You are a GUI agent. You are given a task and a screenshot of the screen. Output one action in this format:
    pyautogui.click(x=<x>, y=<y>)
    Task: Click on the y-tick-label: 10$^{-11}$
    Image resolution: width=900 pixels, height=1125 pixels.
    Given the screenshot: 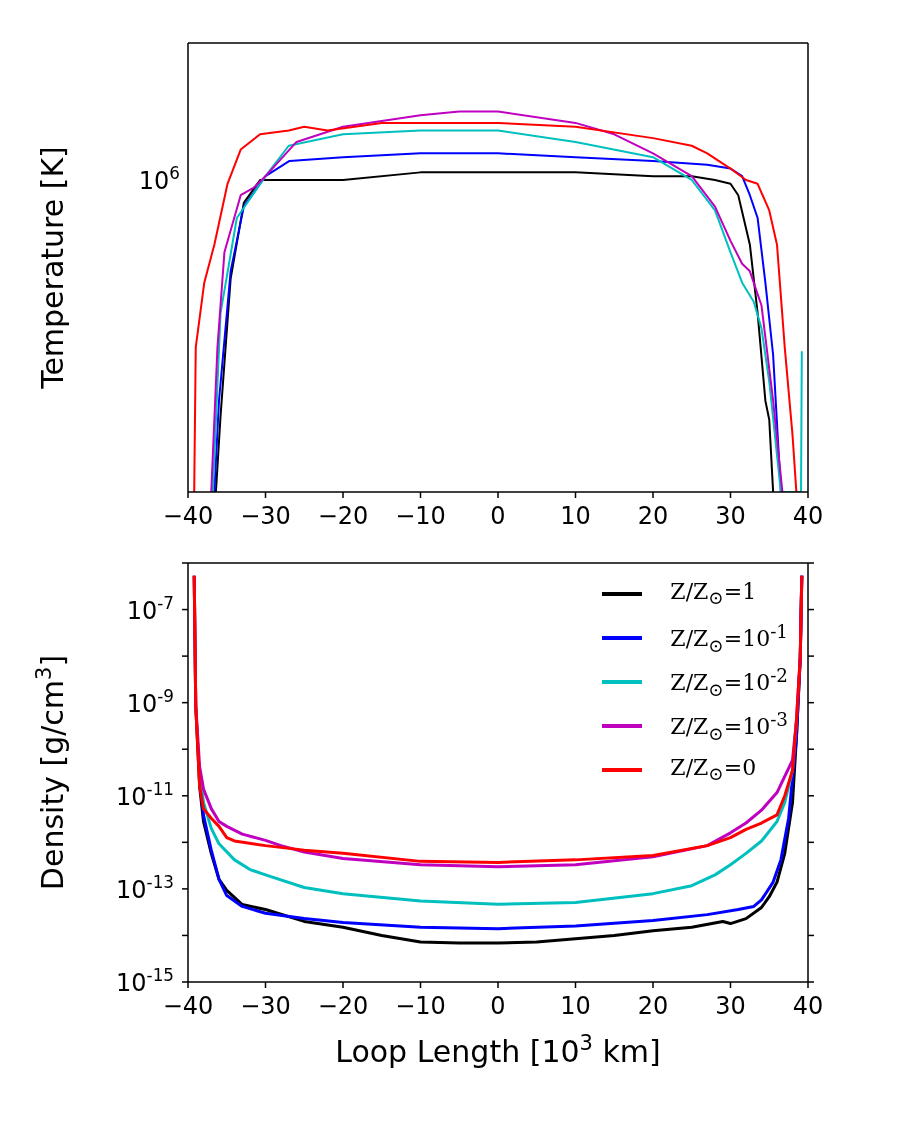 What is the action you would take?
    pyautogui.click(x=145, y=794)
    